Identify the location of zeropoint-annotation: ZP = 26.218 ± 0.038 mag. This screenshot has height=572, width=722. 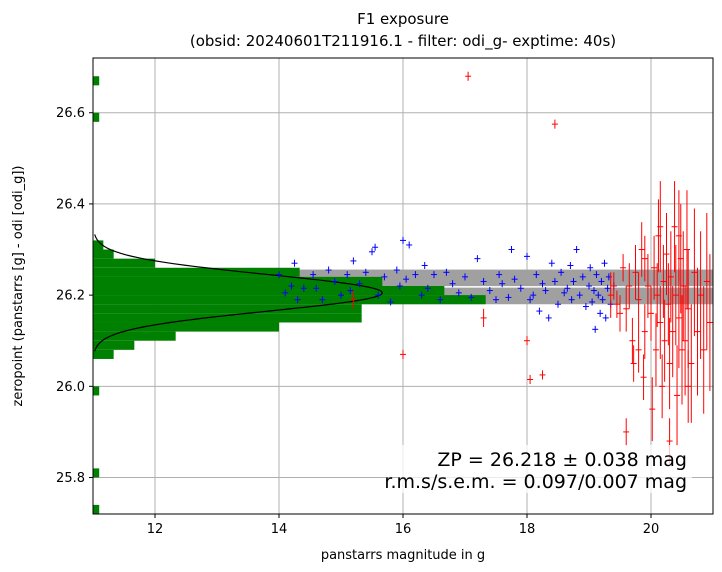
(562, 460).